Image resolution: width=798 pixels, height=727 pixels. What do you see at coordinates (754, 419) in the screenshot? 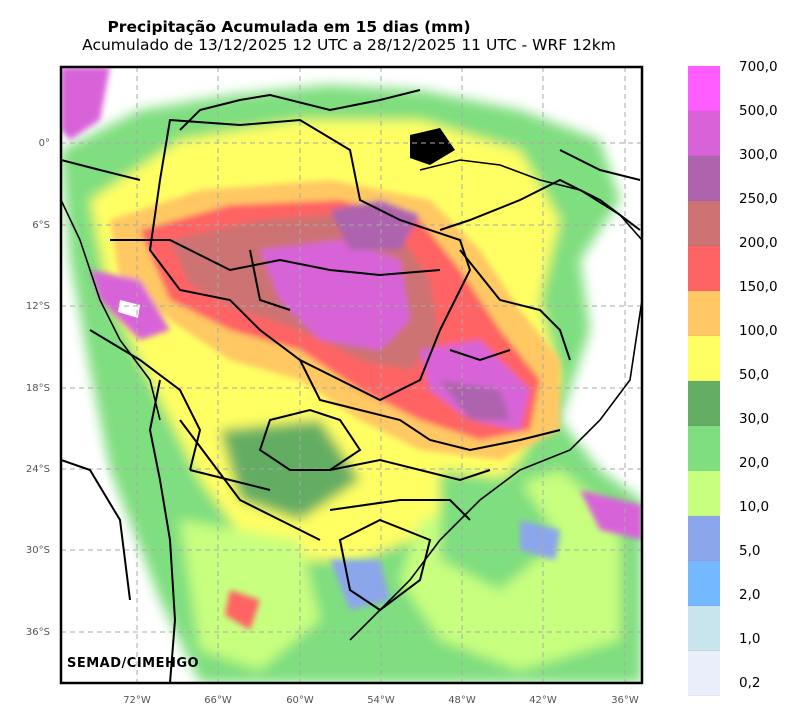
I see `colorbar-label: 30,0` at bounding box center [754, 419].